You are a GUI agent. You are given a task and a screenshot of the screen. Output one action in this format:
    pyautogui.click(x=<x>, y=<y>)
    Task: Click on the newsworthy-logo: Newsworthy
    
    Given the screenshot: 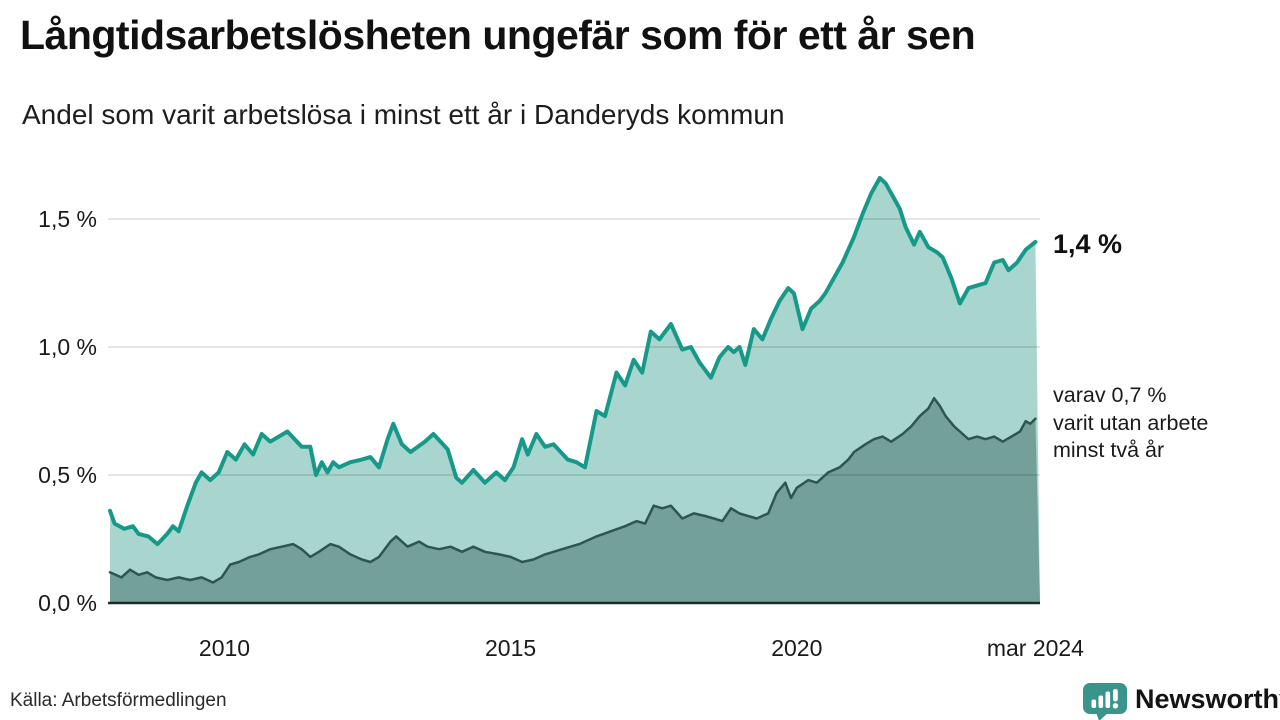 What is the action you would take?
    pyautogui.click(x=1181, y=701)
    